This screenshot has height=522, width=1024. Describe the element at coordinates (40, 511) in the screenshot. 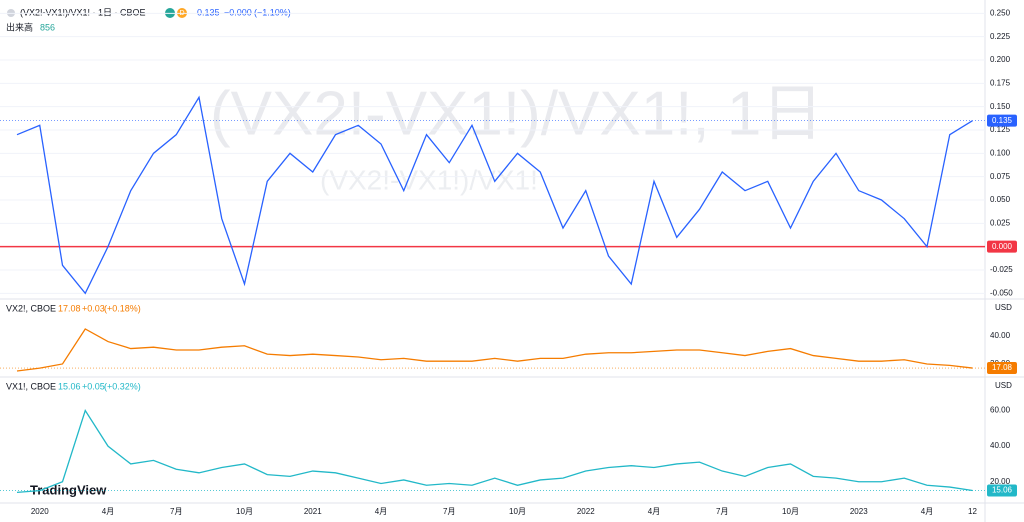

I see `x-tick-label: 2020` at that location.